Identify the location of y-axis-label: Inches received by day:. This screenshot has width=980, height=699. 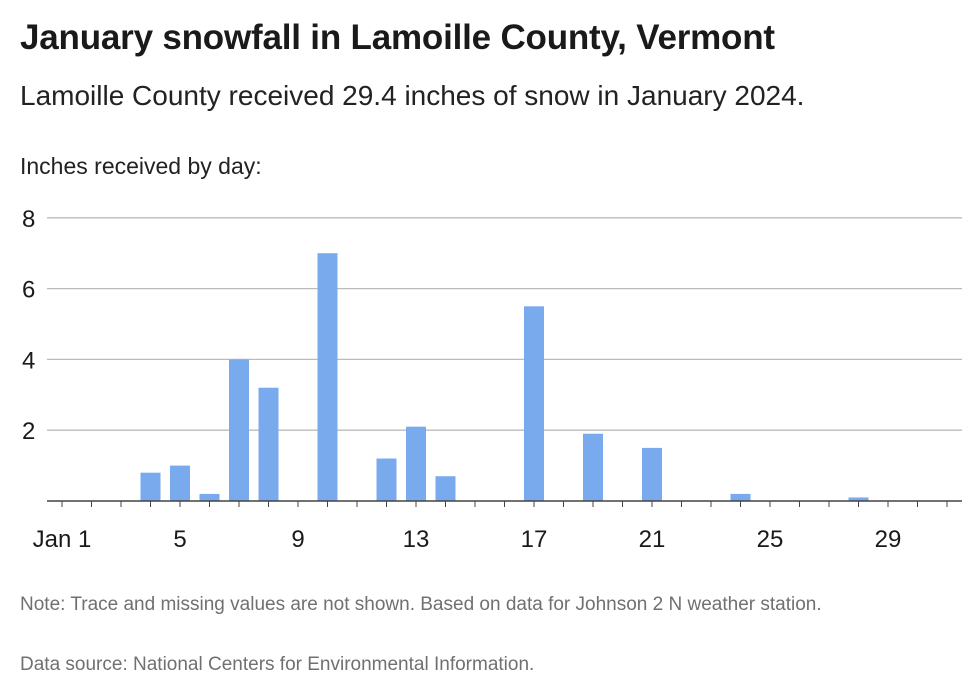
(141, 166).